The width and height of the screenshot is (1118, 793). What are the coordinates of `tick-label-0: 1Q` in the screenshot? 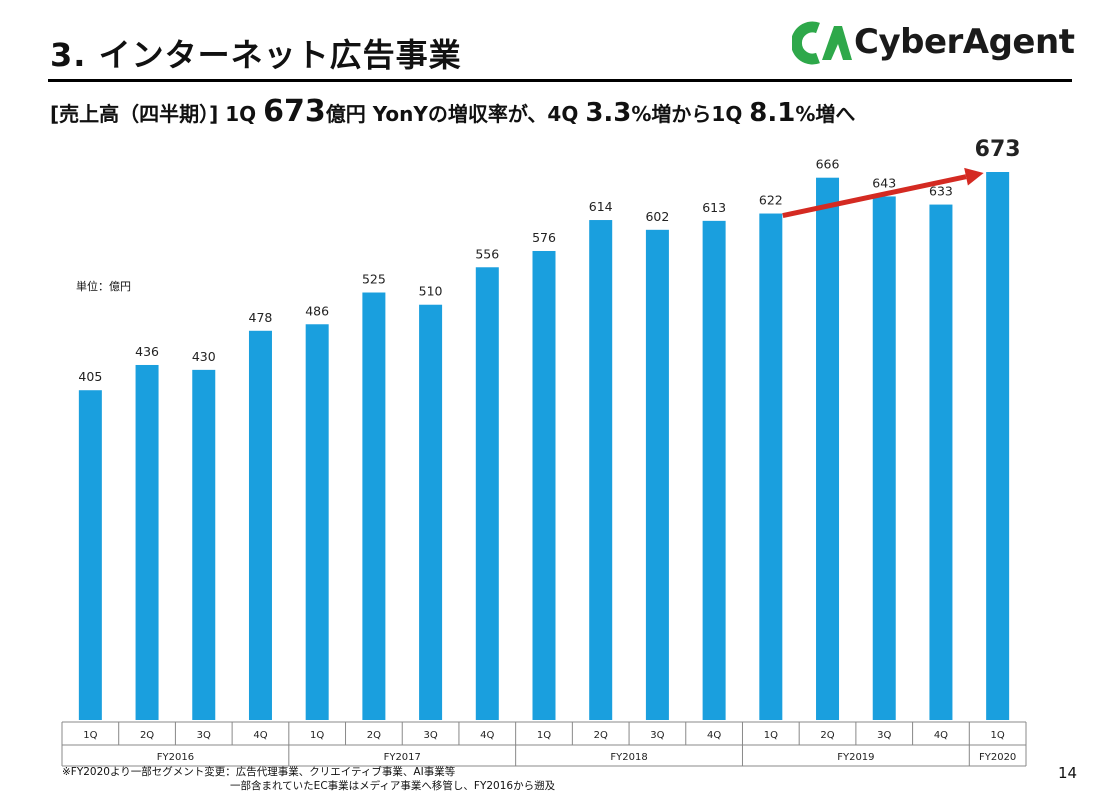 It's located at (90, 735).